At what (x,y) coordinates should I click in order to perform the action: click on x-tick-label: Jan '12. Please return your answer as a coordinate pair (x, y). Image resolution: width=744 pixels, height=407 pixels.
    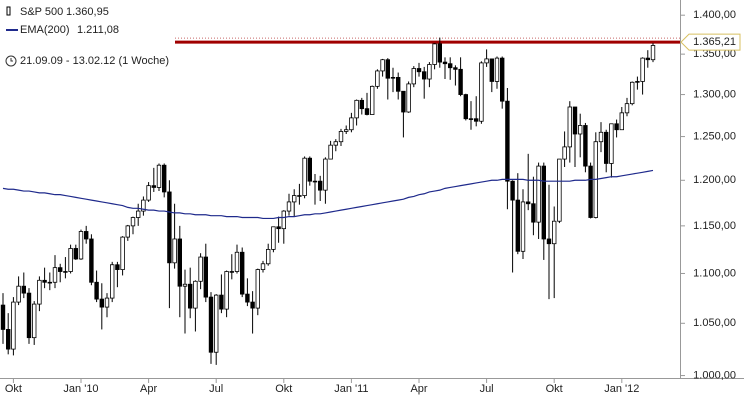
    Looking at the image, I should click on (621, 389).